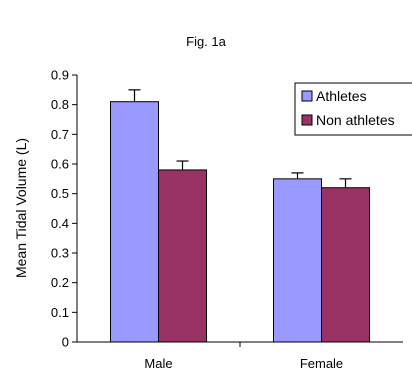 This screenshot has height=375, width=412. Describe the element at coordinates (60, 164) in the screenshot. I see `y-tick-label: 0.6` at that location.